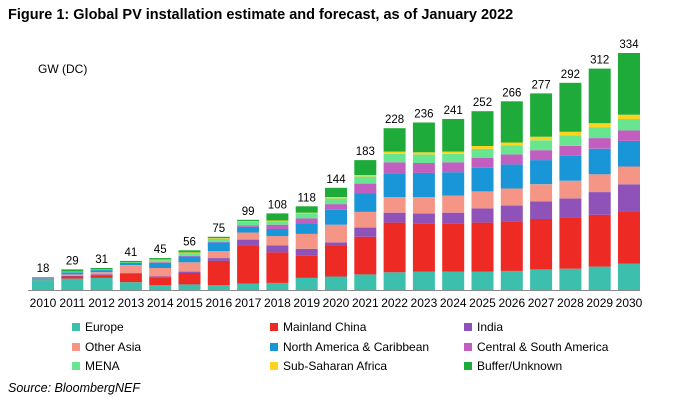 This screenshot has width=675, height=411. What do you see at coordinates (218, 246) in the screenshot?
I see `bar-segment-north-america-caribbean-2016` at bounding box center [218, 246].